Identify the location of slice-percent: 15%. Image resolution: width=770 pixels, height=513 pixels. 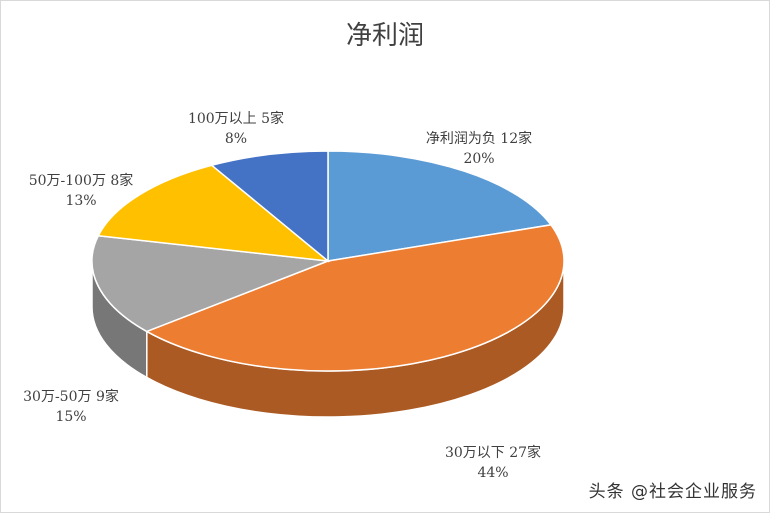
(71, 417).